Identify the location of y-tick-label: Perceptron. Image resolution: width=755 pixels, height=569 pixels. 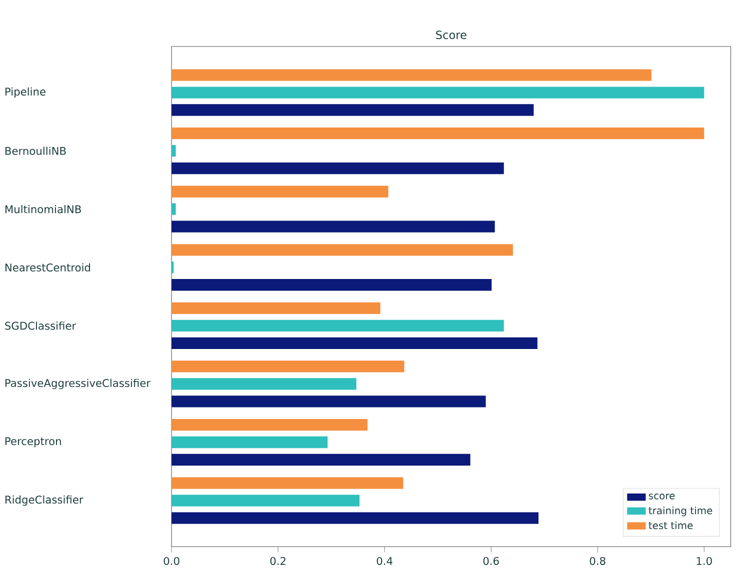
(33, 442).